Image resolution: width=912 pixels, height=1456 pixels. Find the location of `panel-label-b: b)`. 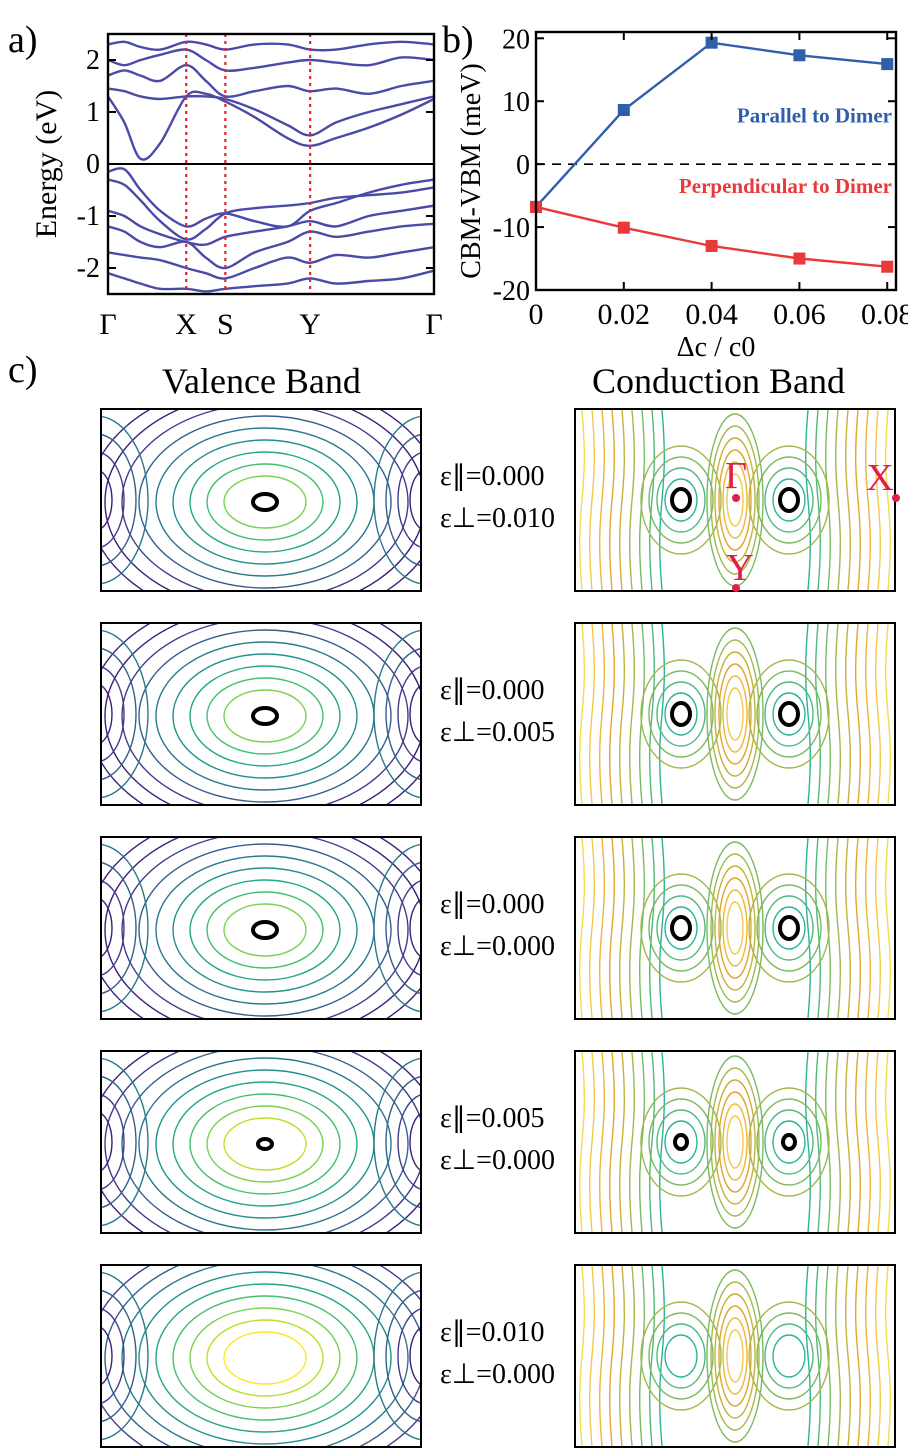

panel-label-b: b) is located at coordinates (458, 40).